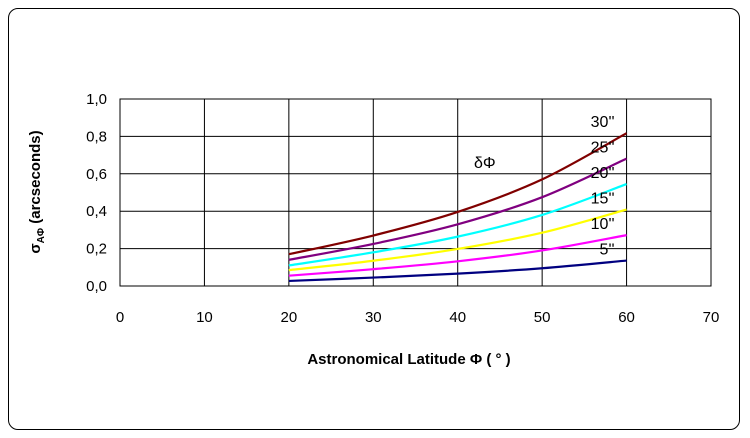  What do you see at coordinates (626, 317) in the screenshot?
I see `x-tick-label: 60` at bounding box center [626, 317].